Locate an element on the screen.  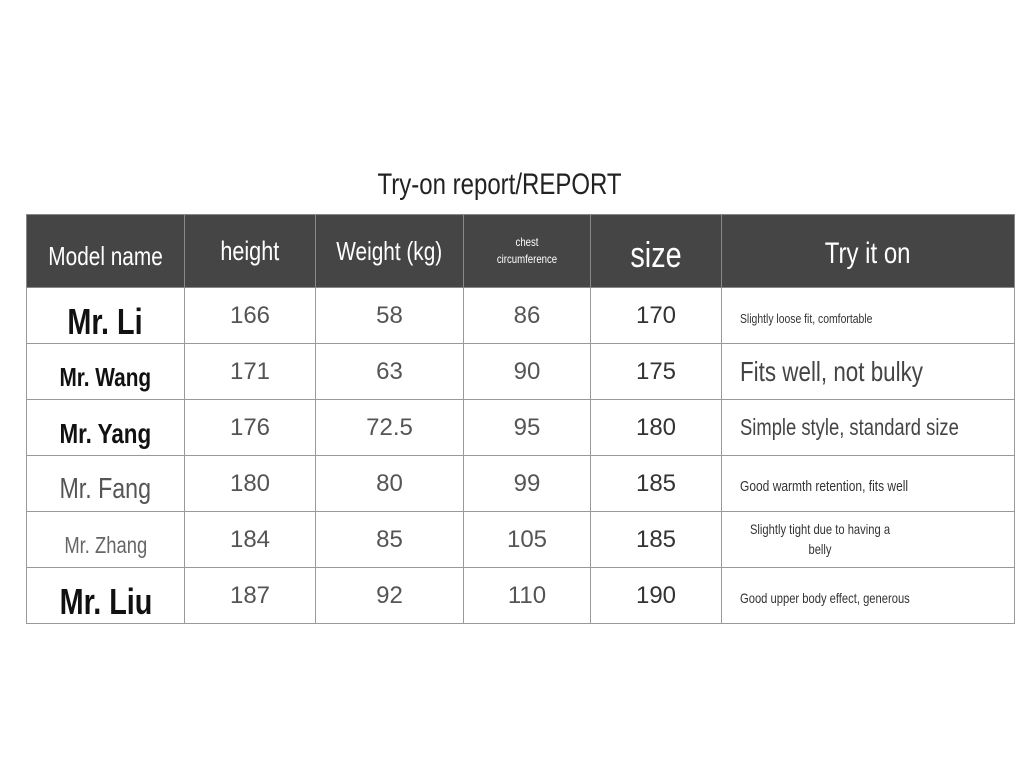
chest-cell-text: 90 is located at coordinates (527, 371).